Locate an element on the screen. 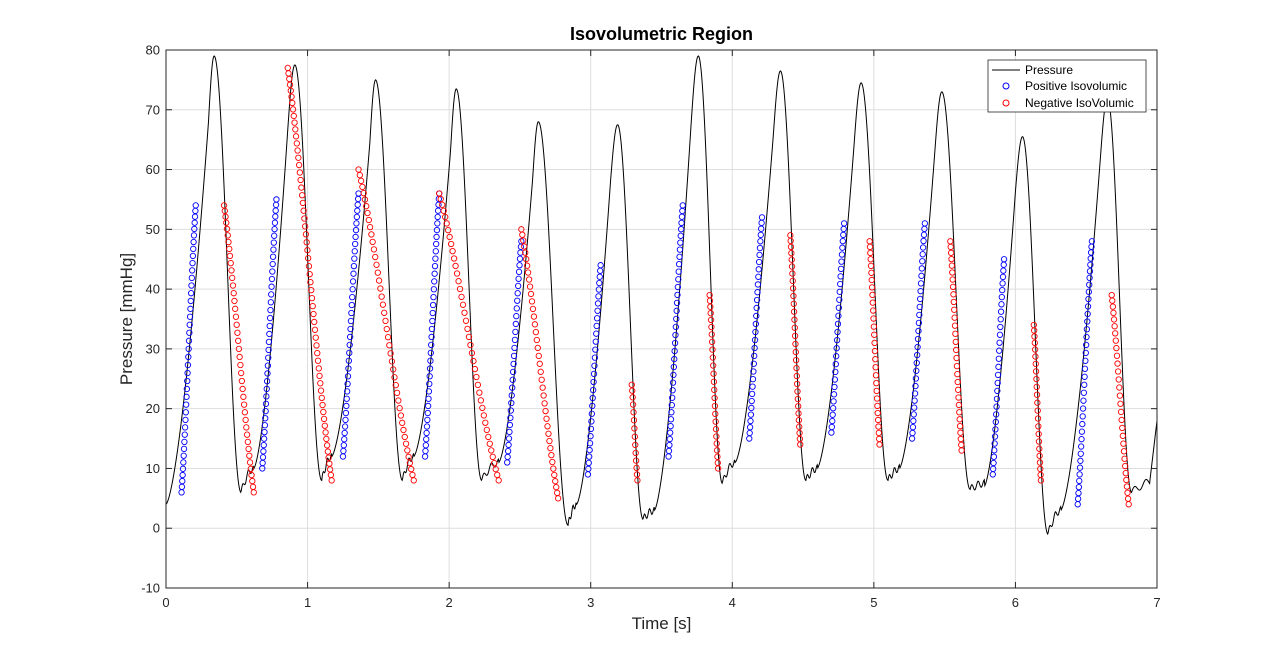 This screenshot has height=661, width=1280. y-tick-label: 70 is located at coordinates (153, 109).